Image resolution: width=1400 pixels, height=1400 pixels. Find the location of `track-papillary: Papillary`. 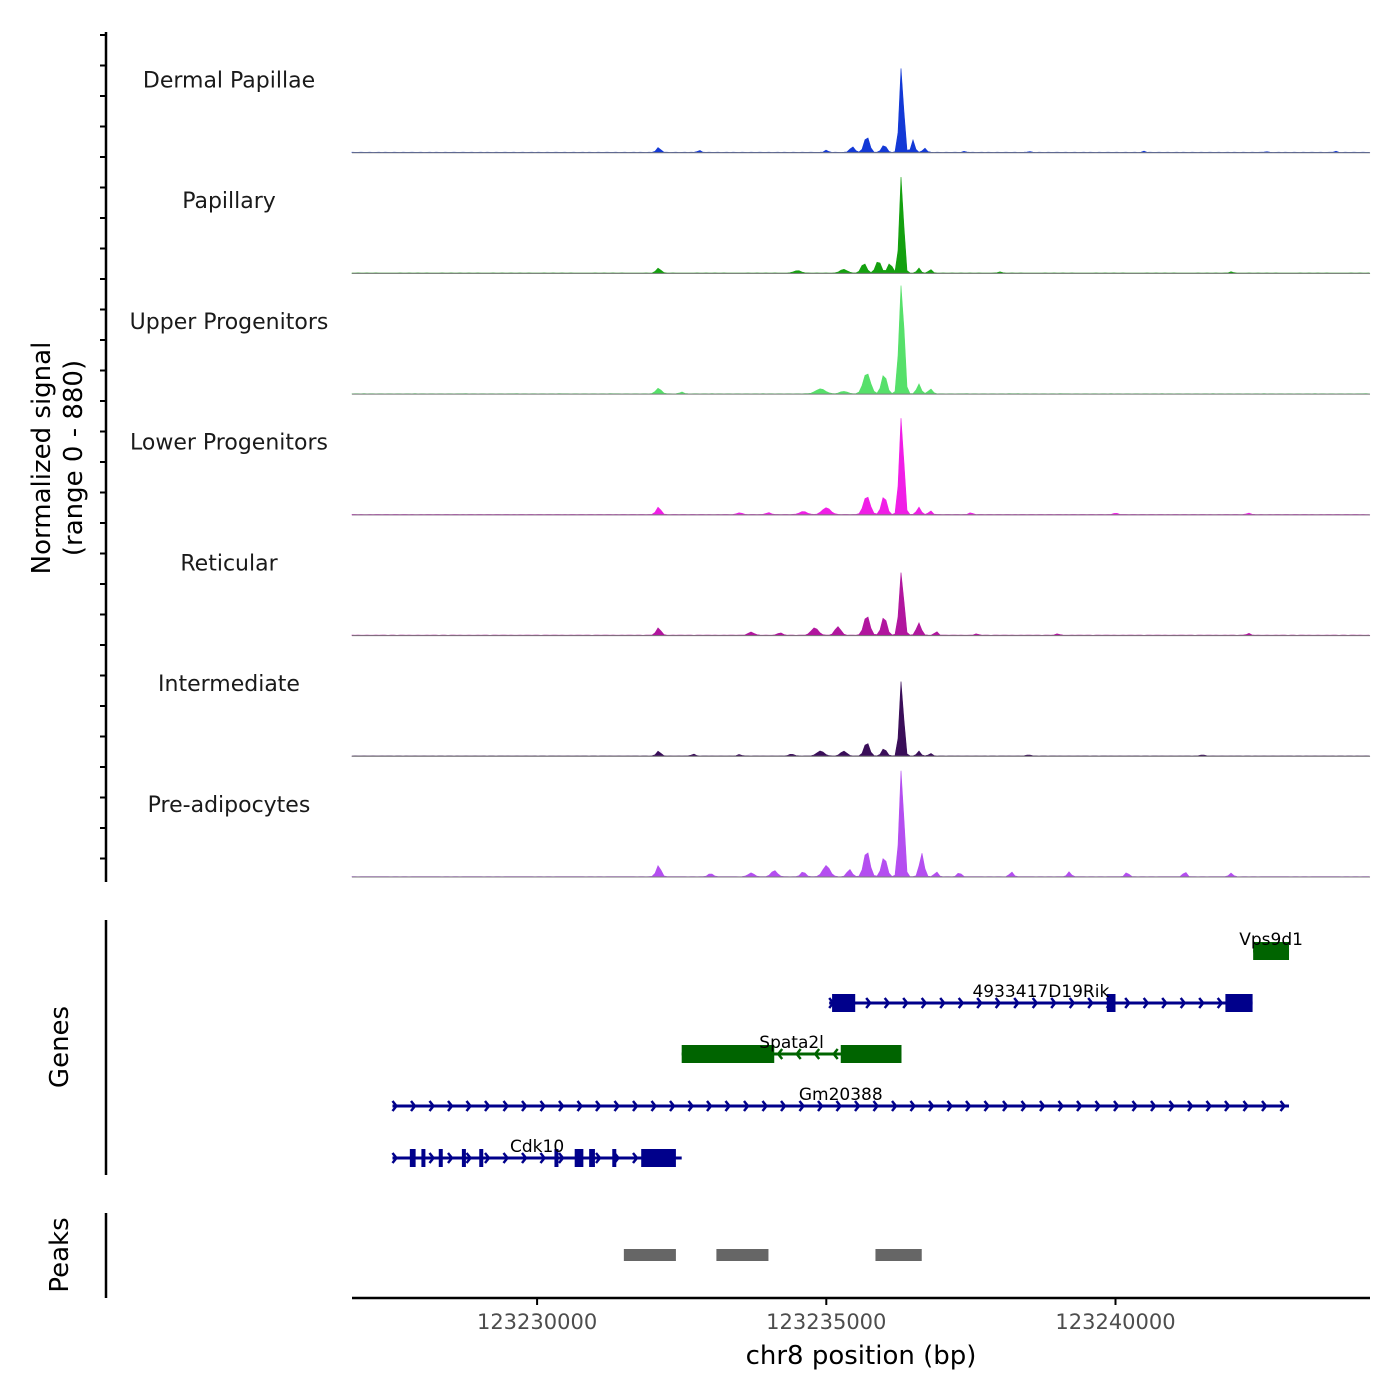

track-papillary: Papillary is located at coordinates (776, 225).